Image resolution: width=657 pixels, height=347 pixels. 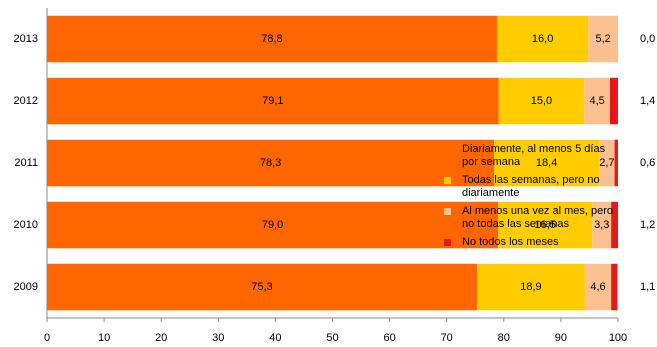 I want to click on value-label: 16,5, so click(x=544, y=225).